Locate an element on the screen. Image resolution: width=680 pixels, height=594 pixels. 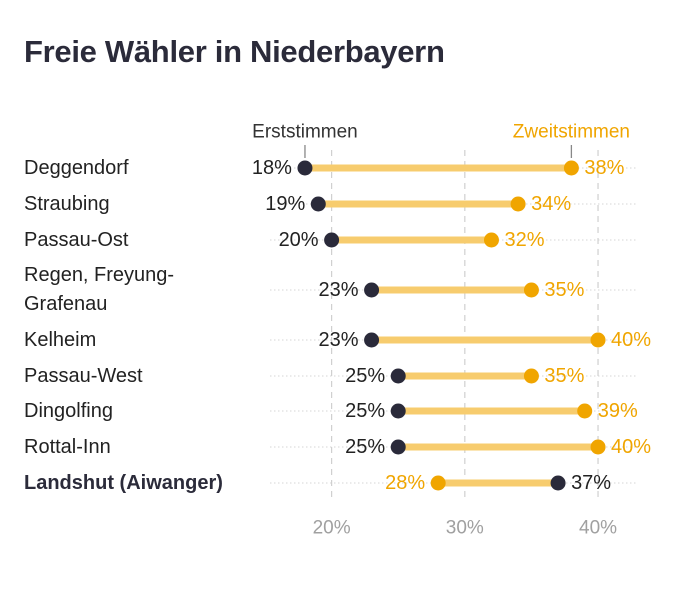
zweitstimmen-value-label: 28% is located at coordinates (405, 483).